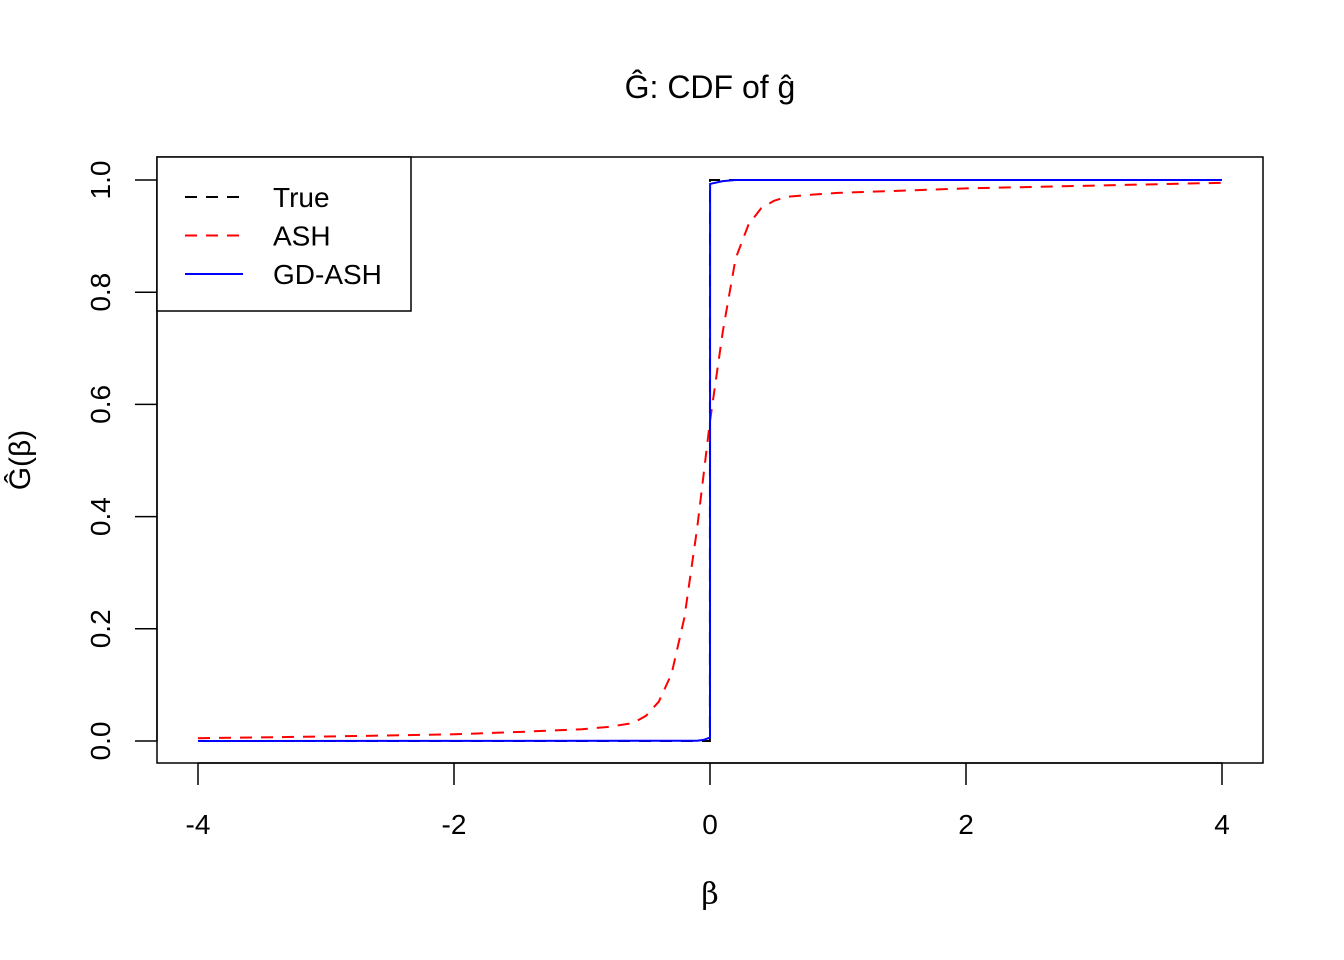  I want to click on x-tick-label: 0, so click(710, 824).